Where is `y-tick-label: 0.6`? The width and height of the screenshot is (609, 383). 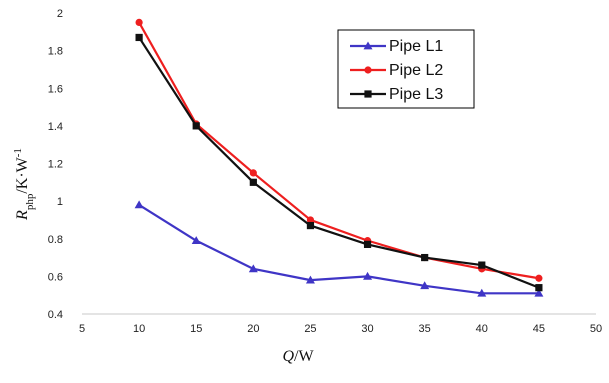
y-tick-label: 0.6 is located at coordinates (55, 277).